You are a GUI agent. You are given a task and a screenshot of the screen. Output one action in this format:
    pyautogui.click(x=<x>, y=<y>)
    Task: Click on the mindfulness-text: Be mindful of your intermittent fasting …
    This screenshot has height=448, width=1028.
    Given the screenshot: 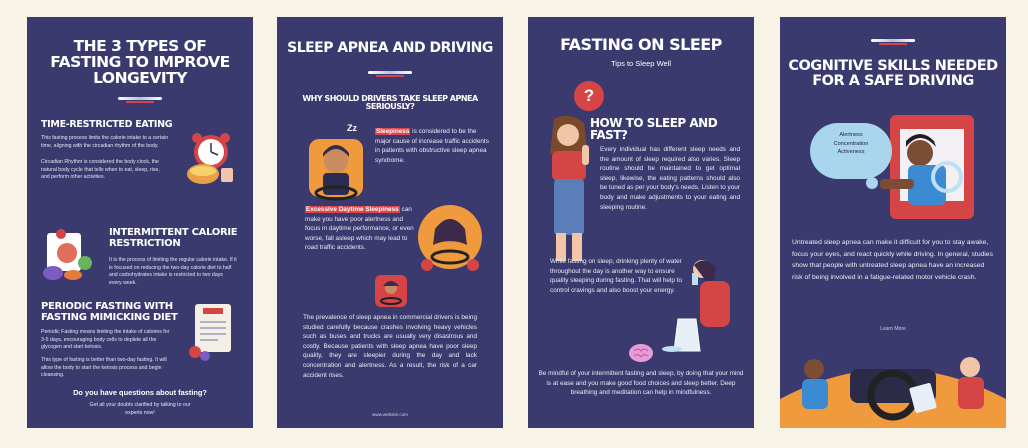 What is the action you would take?
    pyautogui.click(x=641, y=383)
    